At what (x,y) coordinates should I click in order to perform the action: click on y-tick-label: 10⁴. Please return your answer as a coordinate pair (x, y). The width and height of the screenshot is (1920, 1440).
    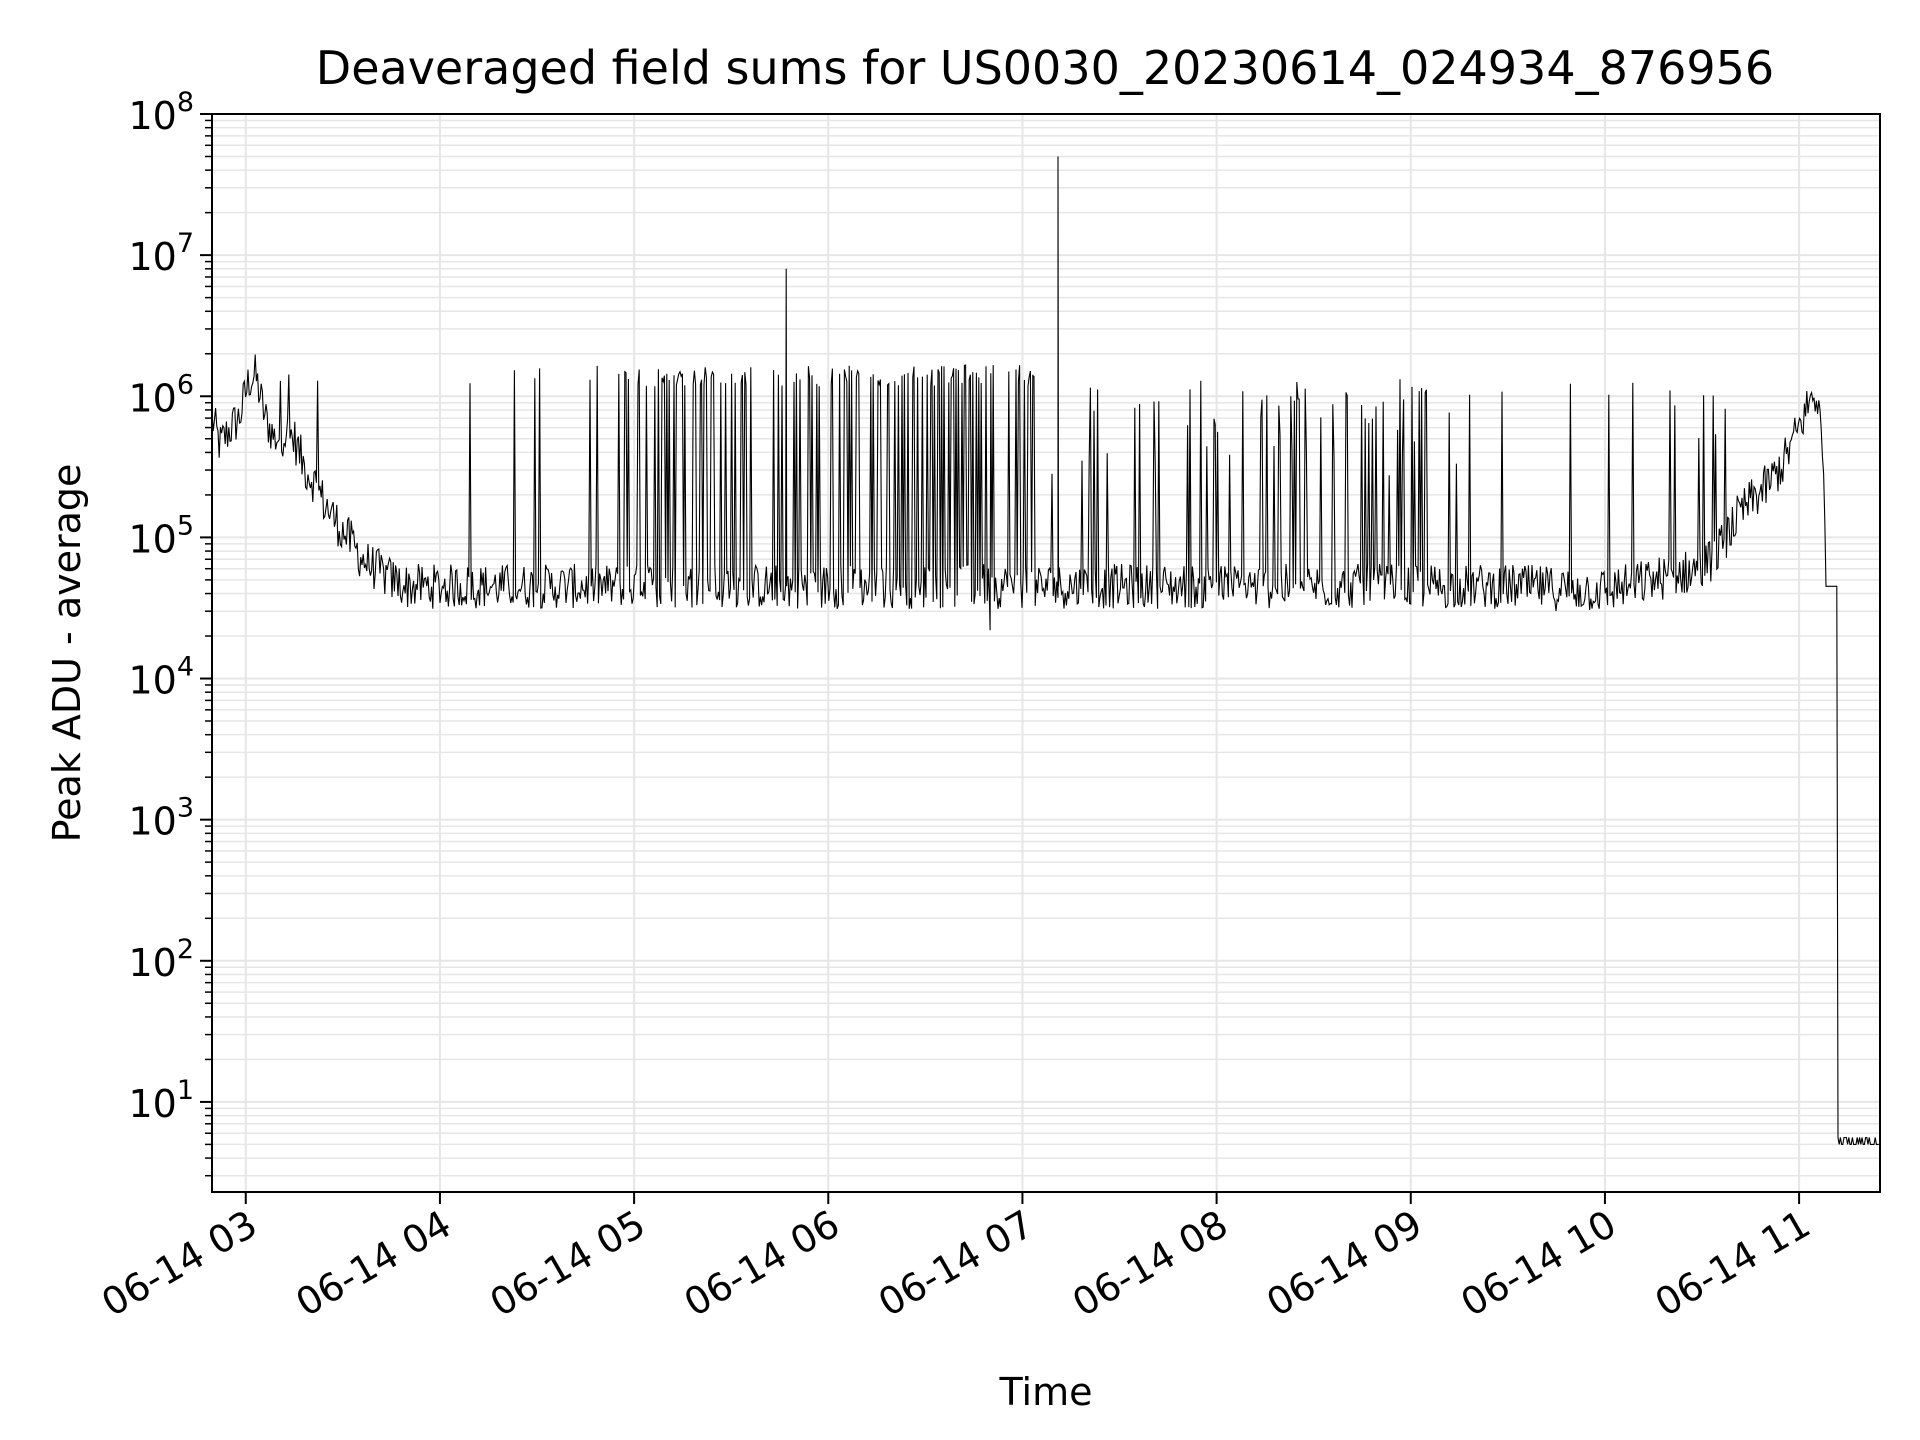
    Looking at the image, I should click on (161, 677).